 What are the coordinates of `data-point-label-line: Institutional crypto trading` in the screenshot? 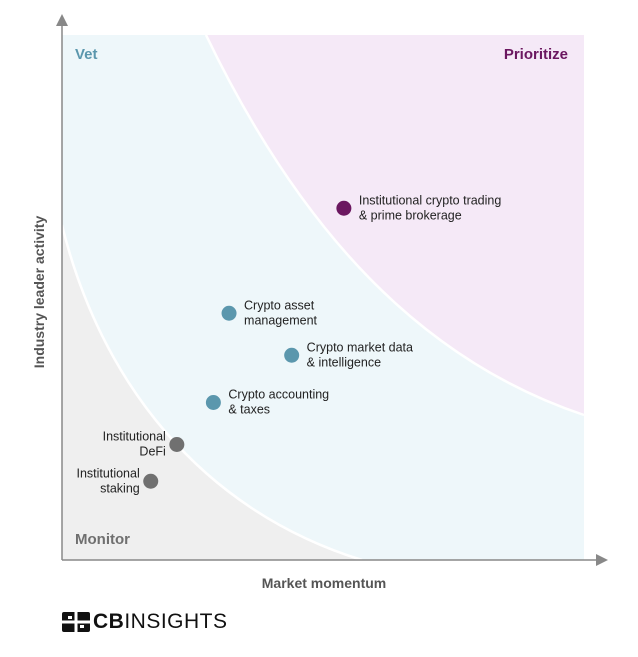 It's located at (430, 200).